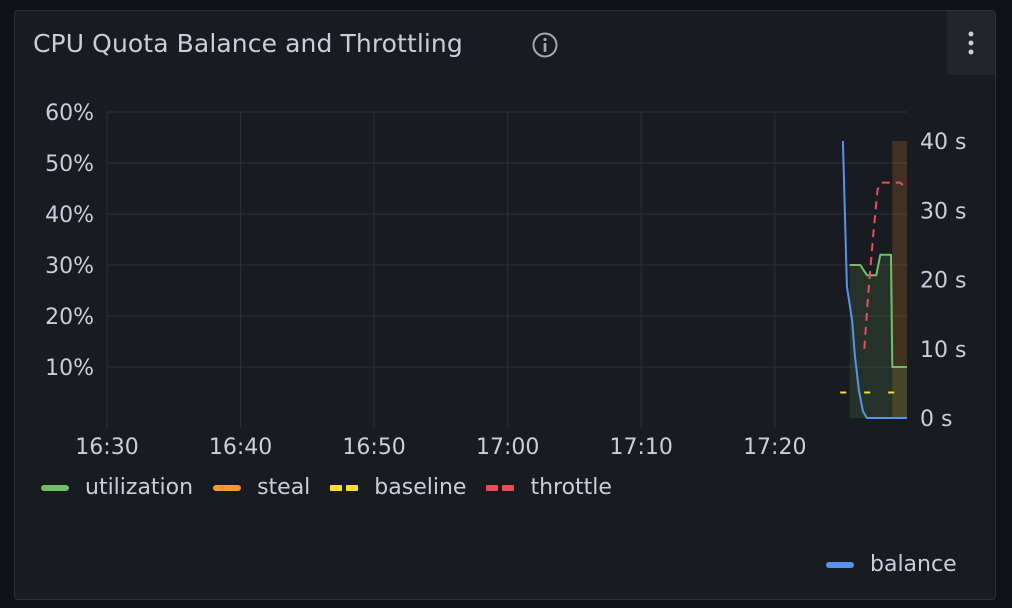  What do you see at coordinates (326, 487) in the screenshot?
I see `legend: utilization steal baseline throttle` at bounding box center [326, 487].